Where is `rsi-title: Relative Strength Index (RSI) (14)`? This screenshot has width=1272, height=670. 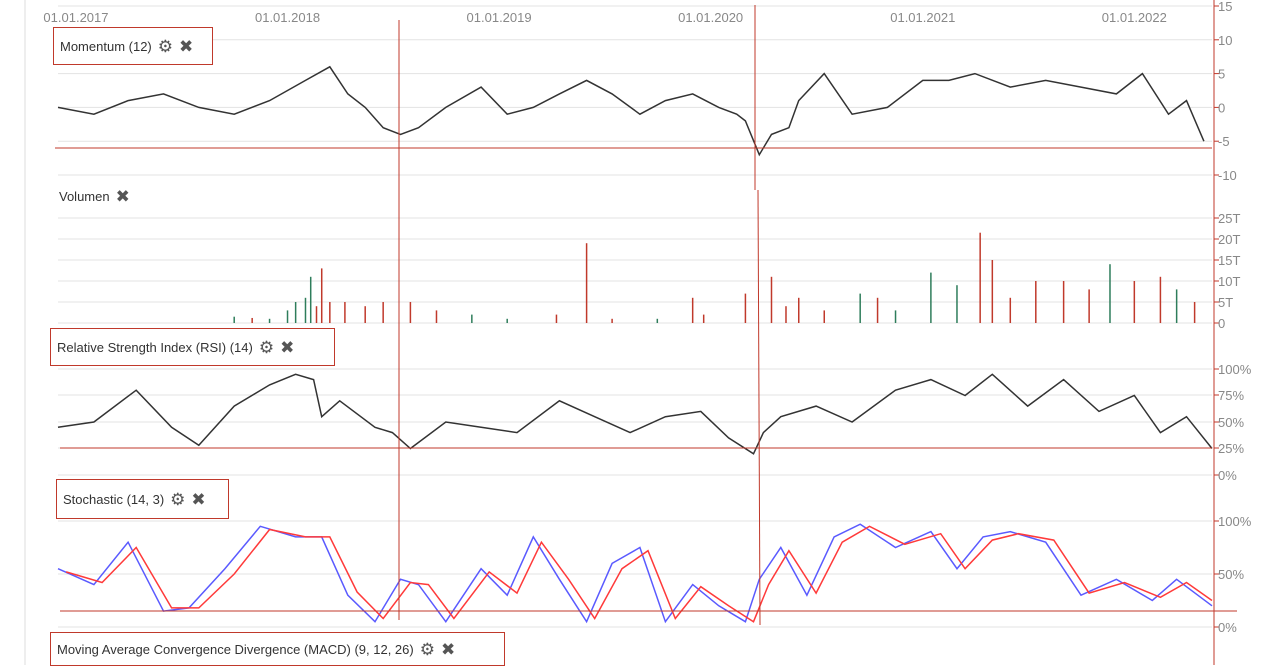 rsi-title: Relative Strength Index (RSI) (14) is located at coordinates (155, 347).